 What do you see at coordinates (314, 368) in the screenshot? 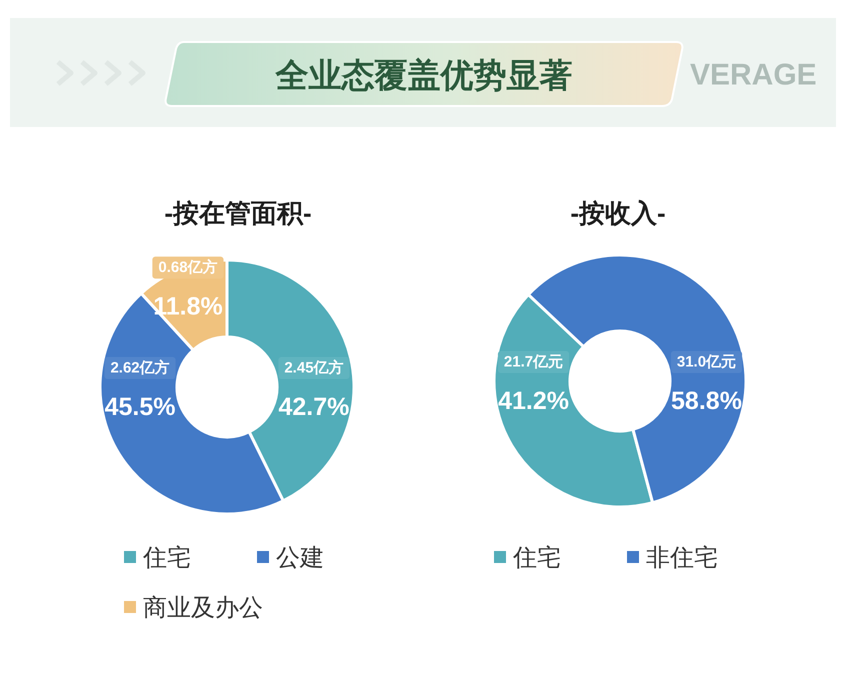
I see `text: 2.45亿方` at bounding box center [314, 368].